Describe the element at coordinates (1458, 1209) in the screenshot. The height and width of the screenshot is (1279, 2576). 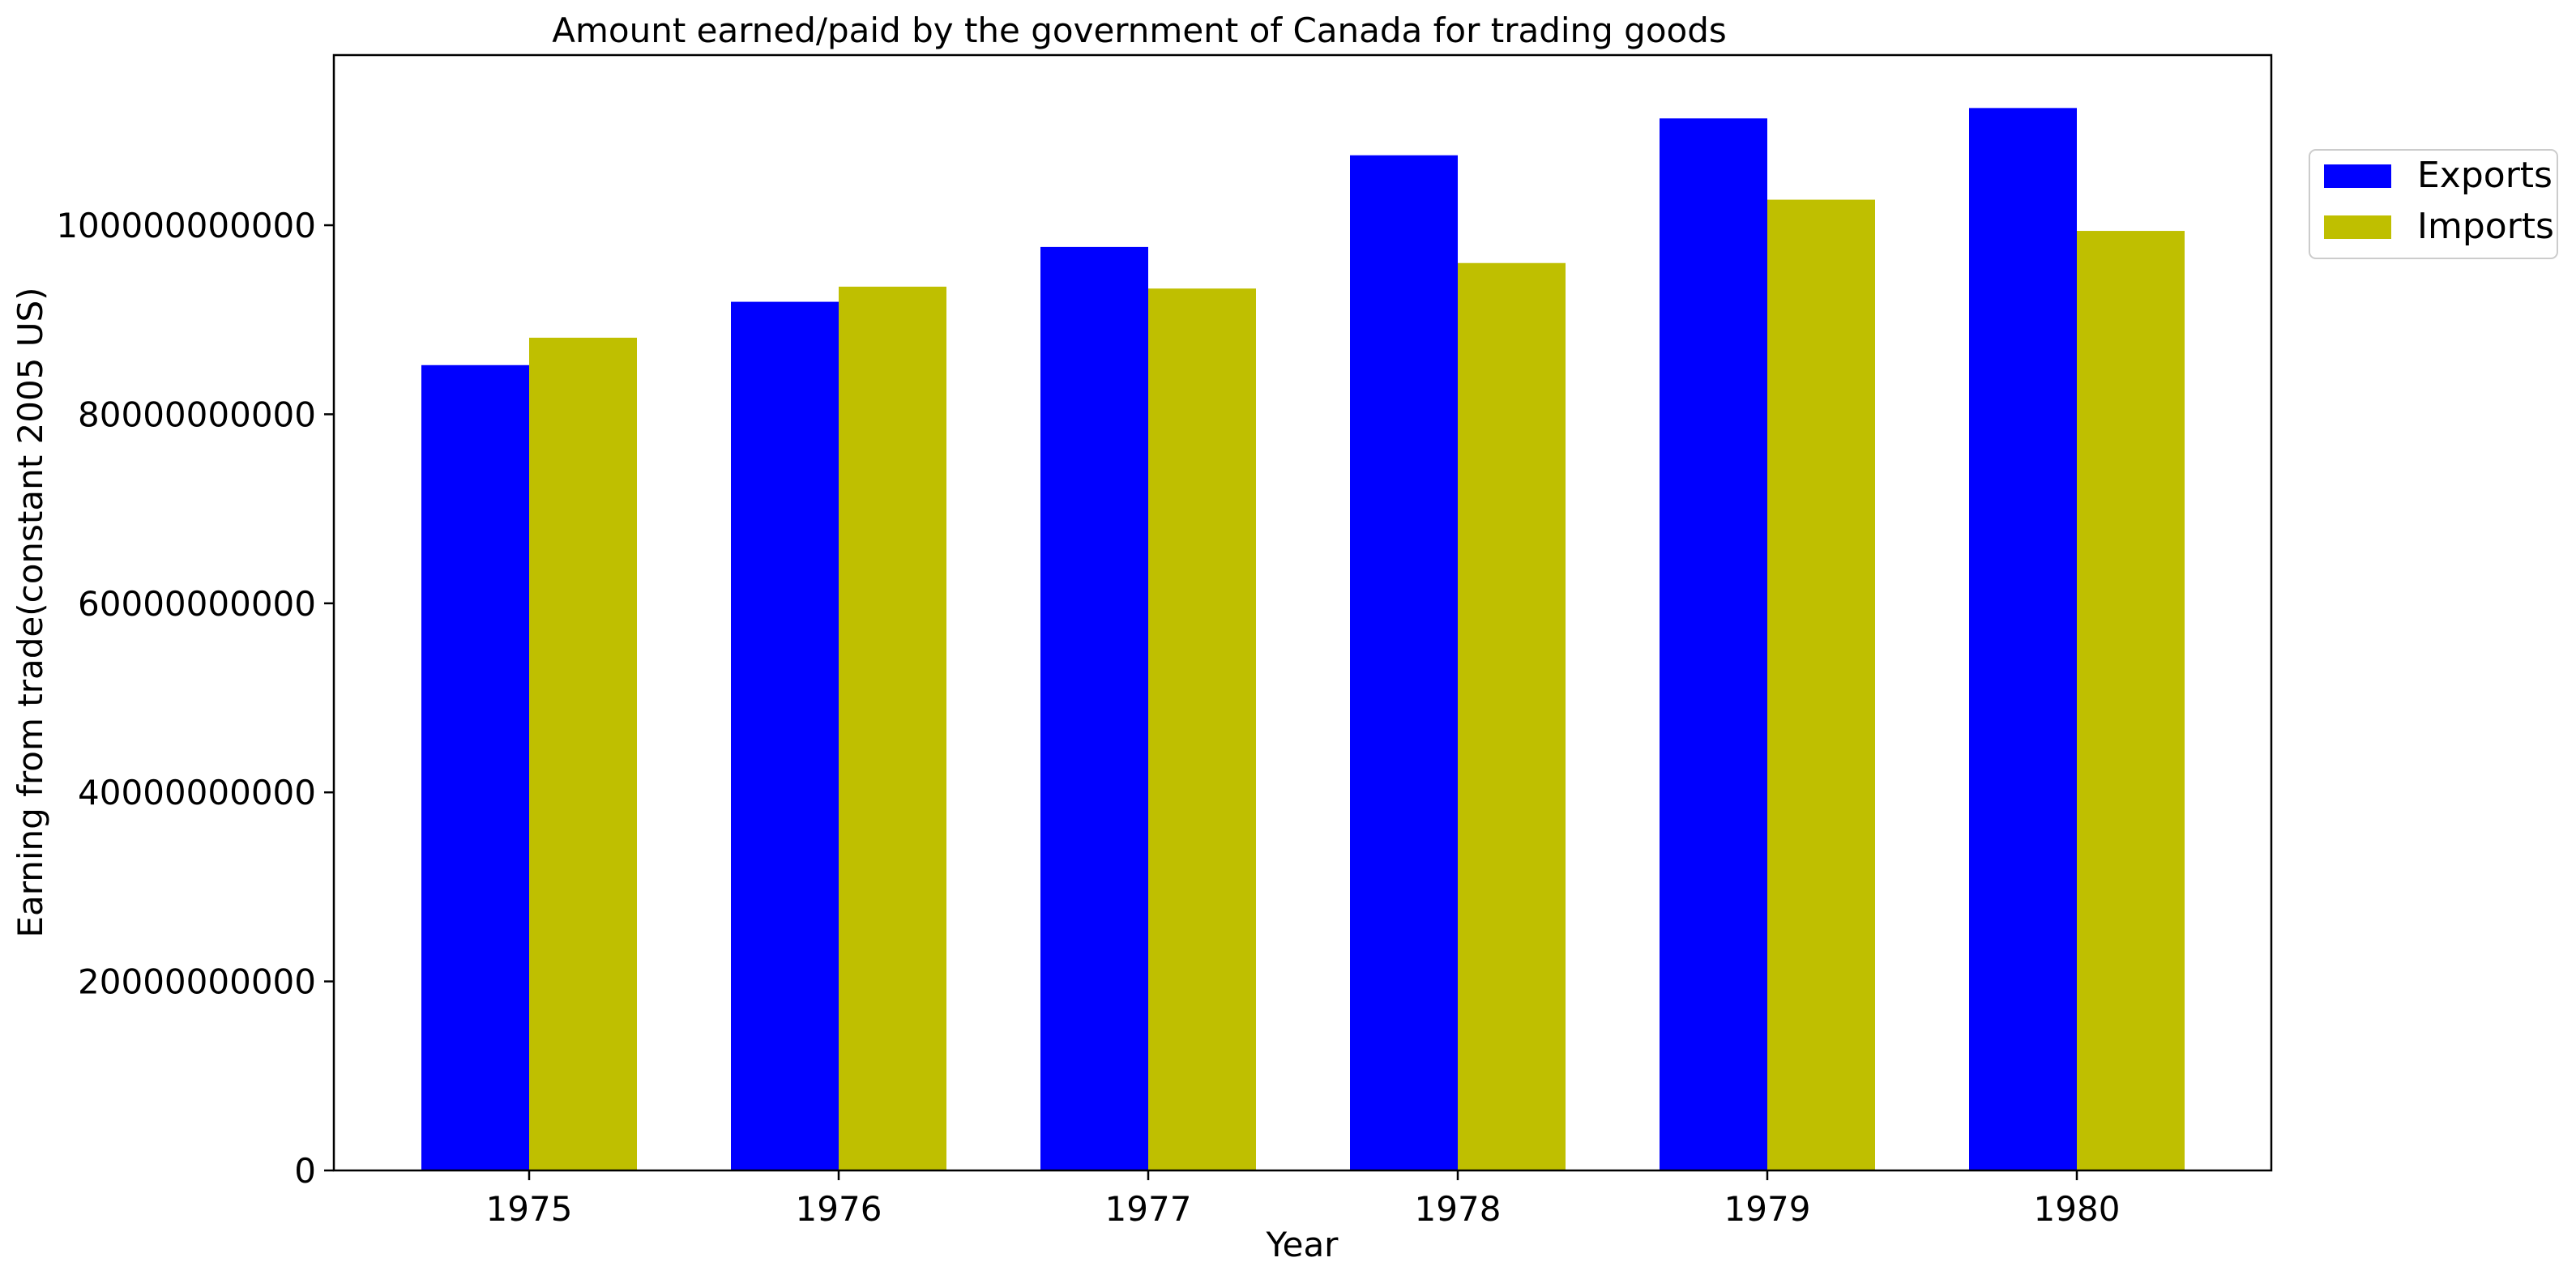
I see `x-tick-label-1978: 1978` at that location.